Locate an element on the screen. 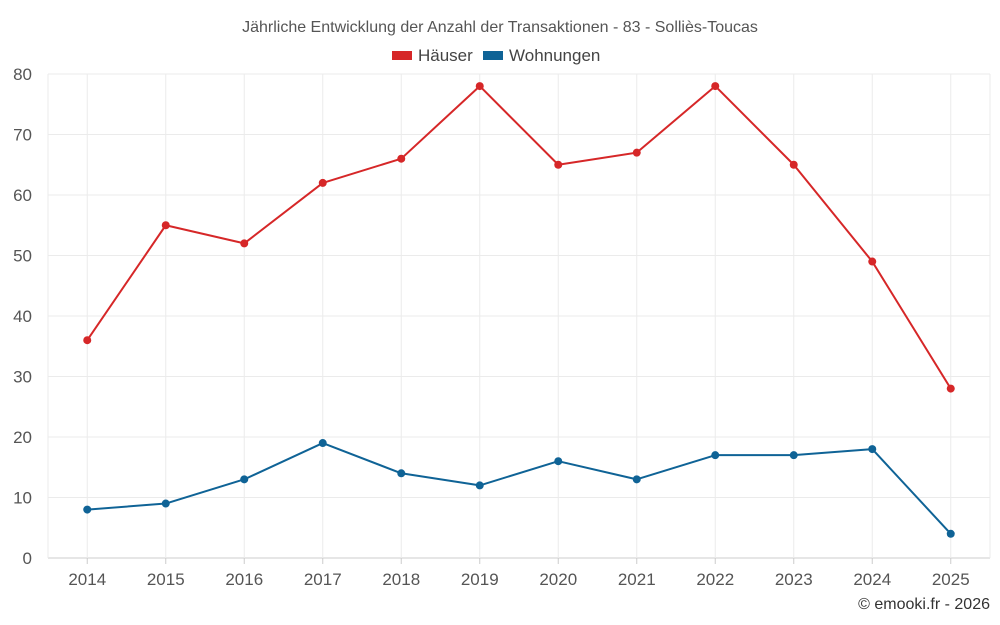 This screenshot has height=625, width=1000. x-tick-label: 2017 is located at coordinates (323, 579).